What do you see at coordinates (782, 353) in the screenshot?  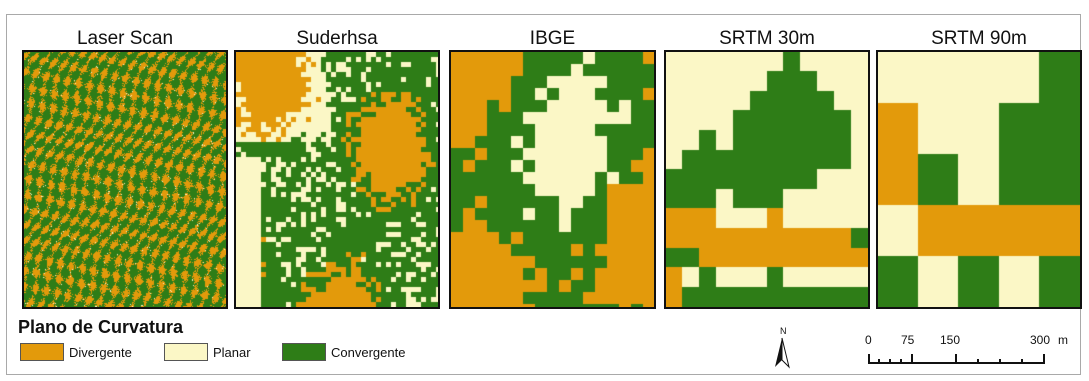 I see `north-arrow-icon` at bounding box center [782, 353].